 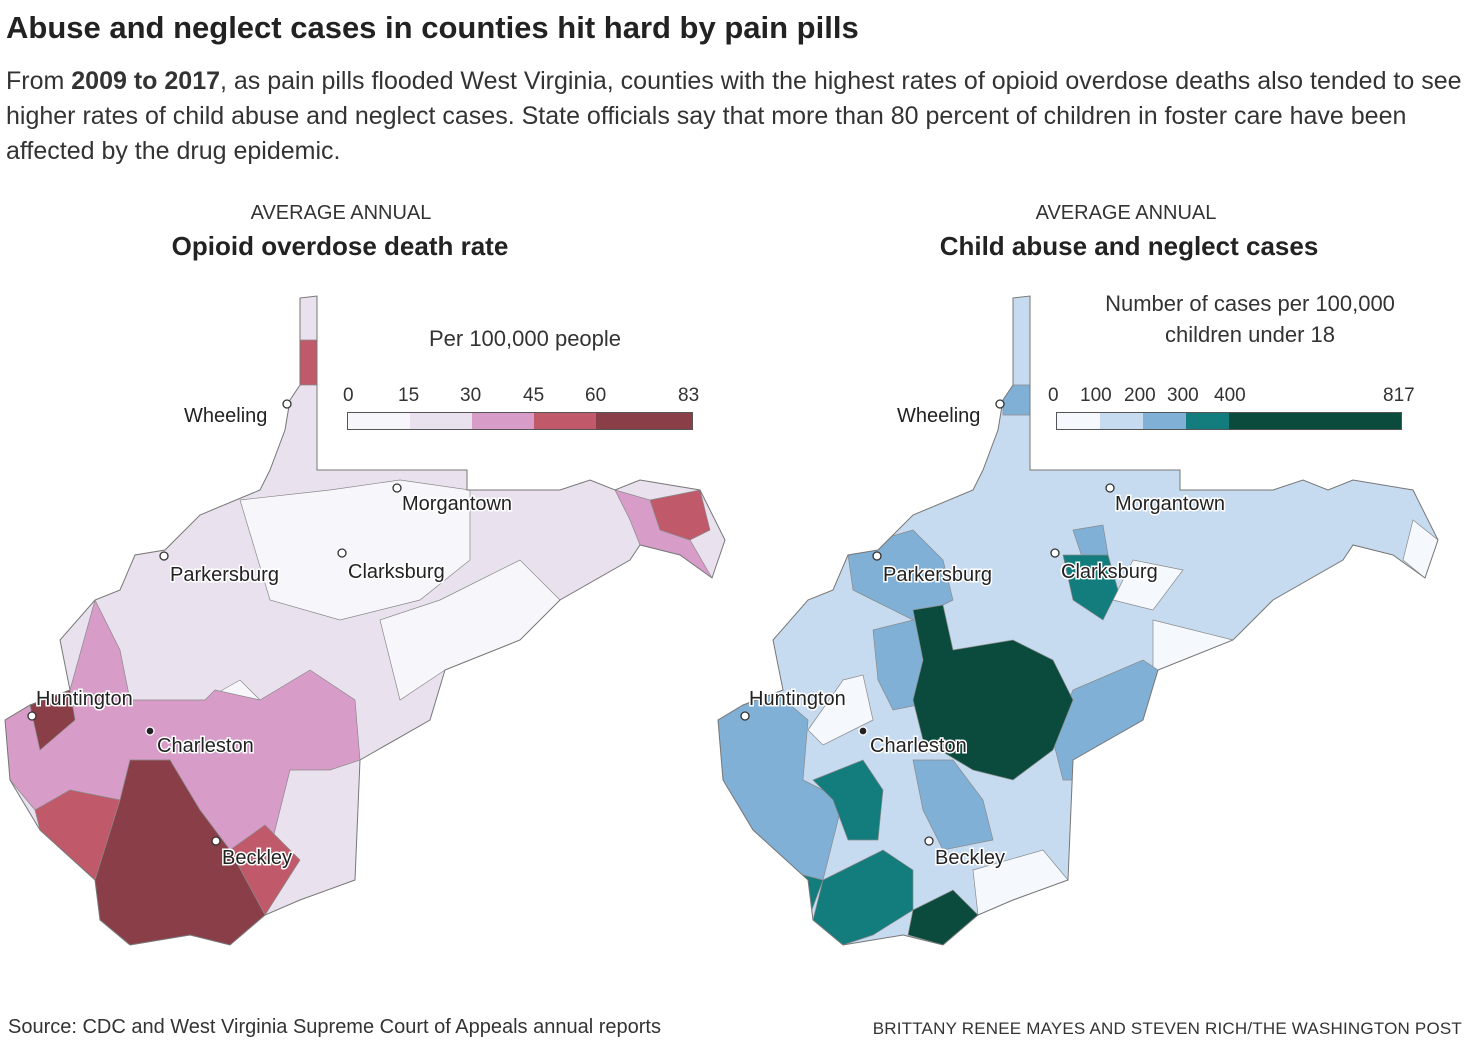 I want to click on right-legend-title-line1: Number of cases per 100,000, so click(x=1250, y=303).